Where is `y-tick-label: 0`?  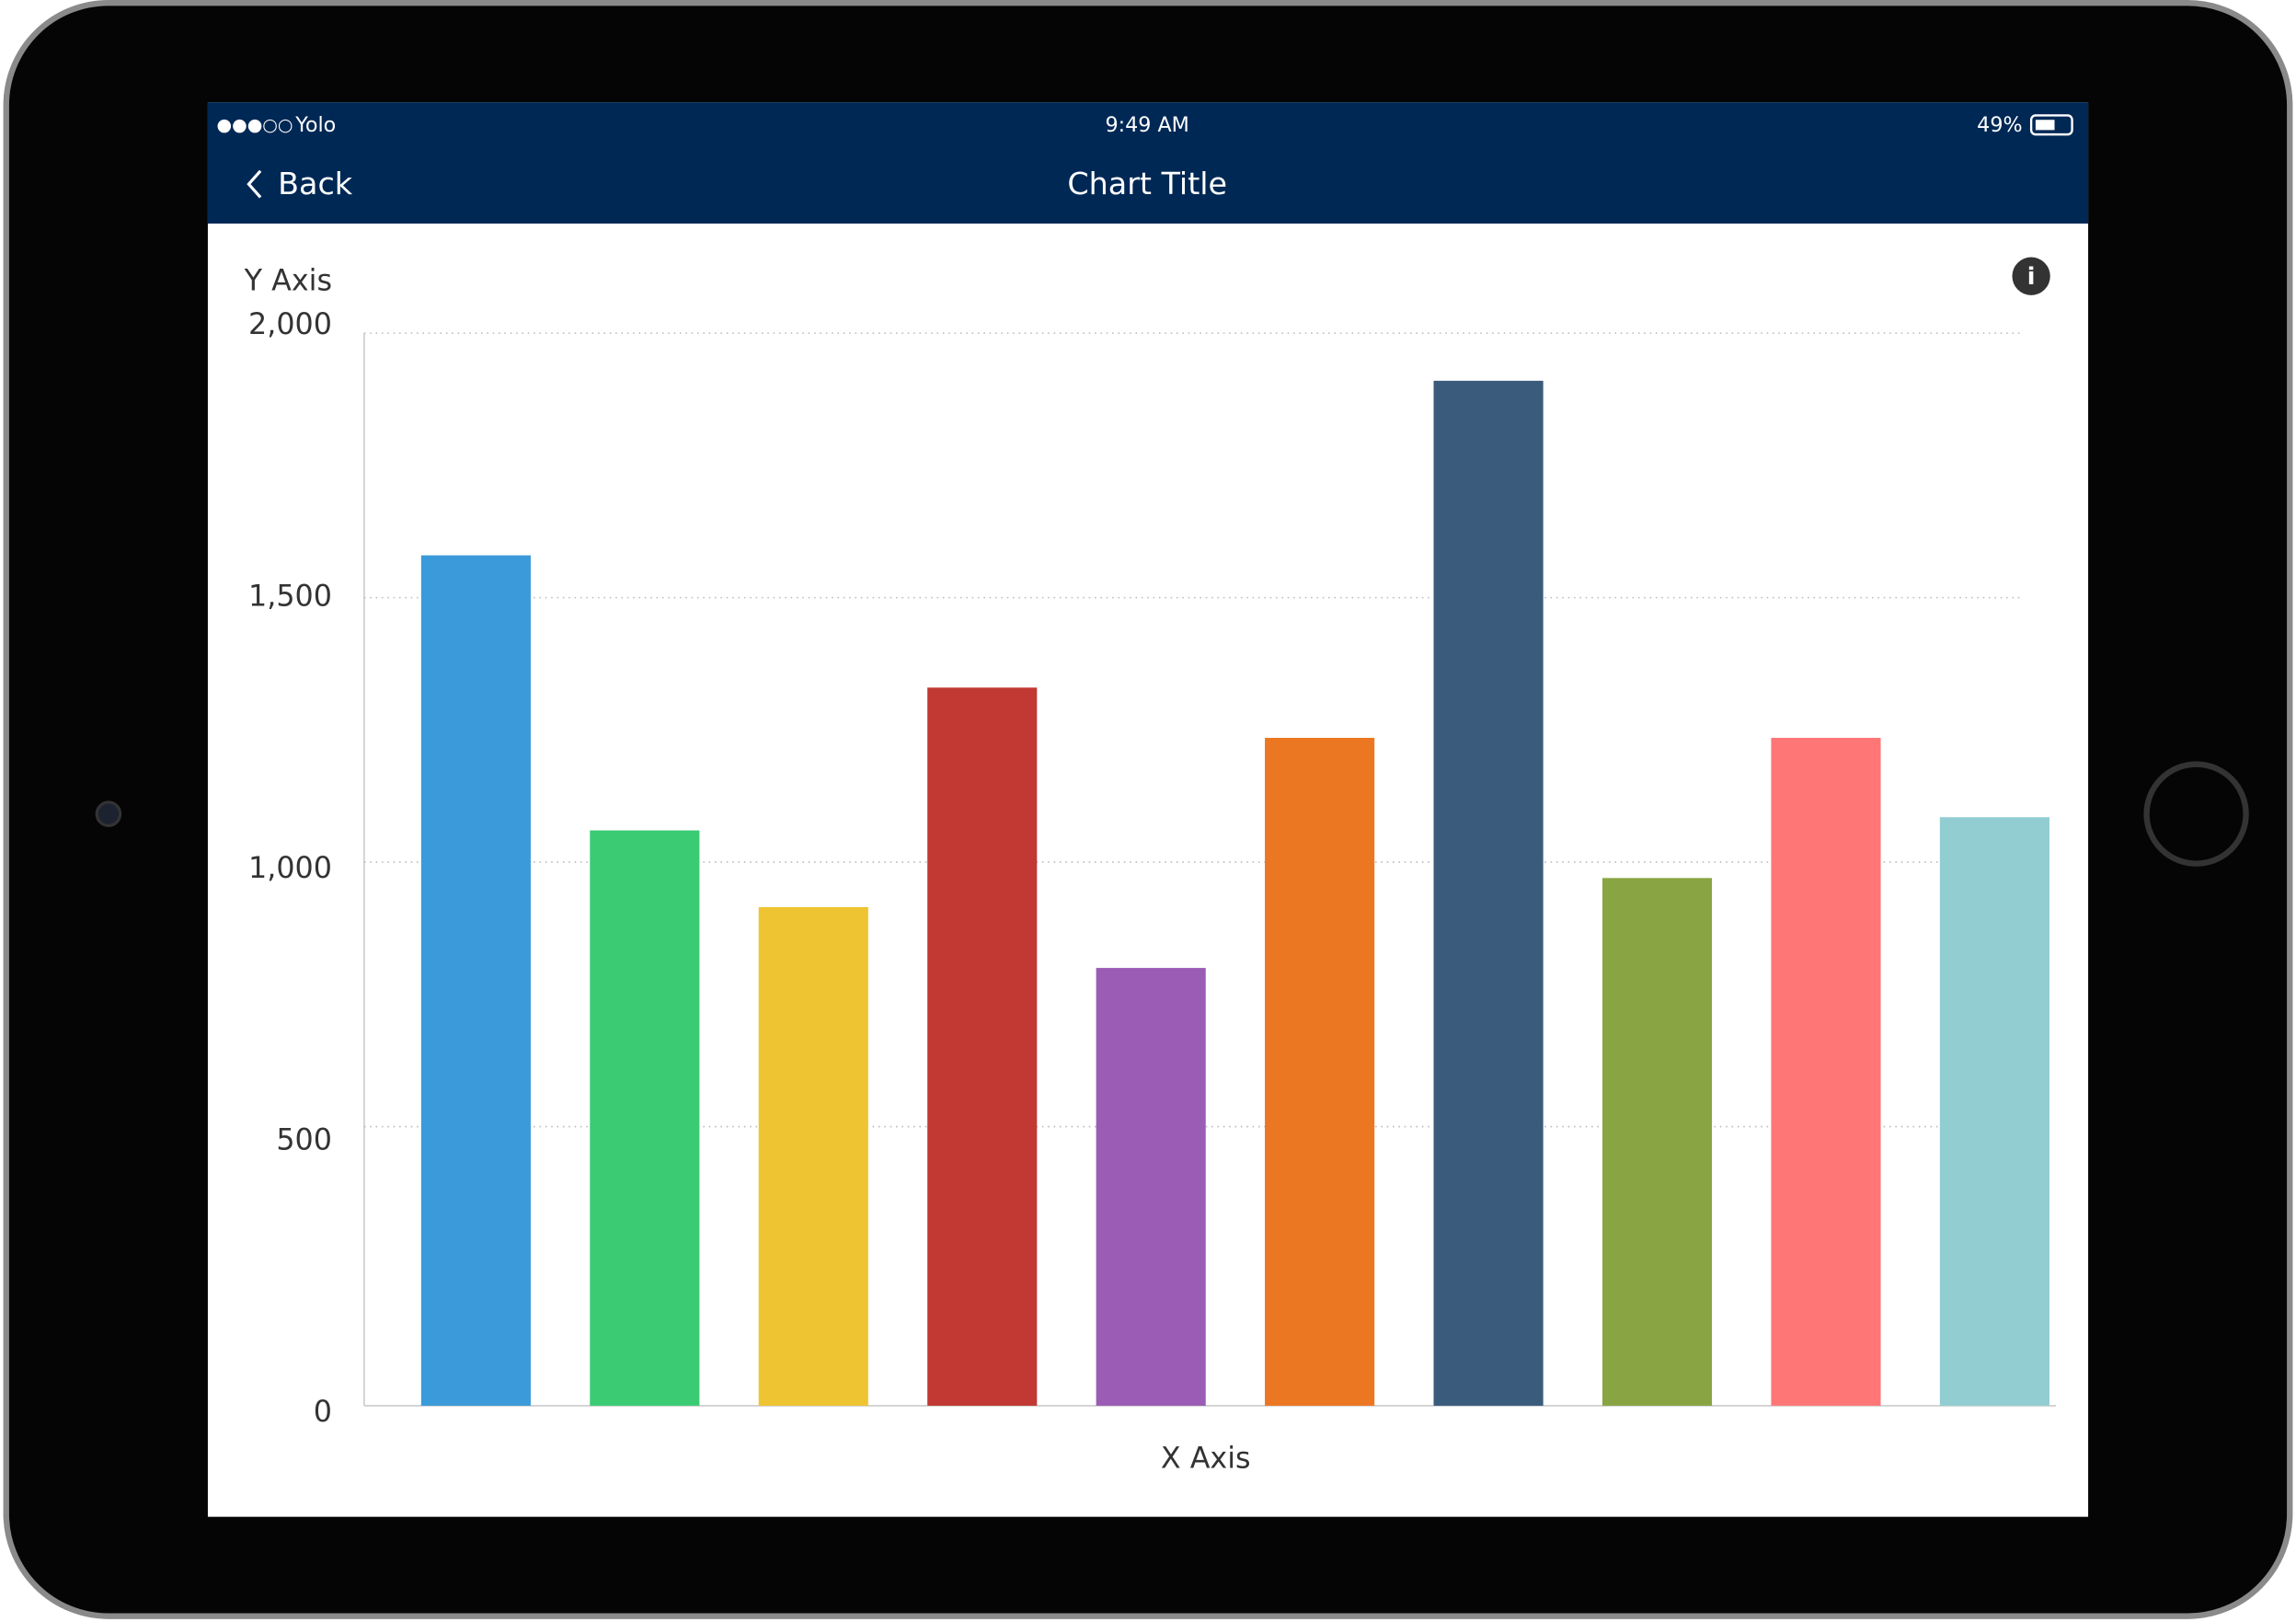 y-tick-label: 0 is located at coordinates (323, 1413).